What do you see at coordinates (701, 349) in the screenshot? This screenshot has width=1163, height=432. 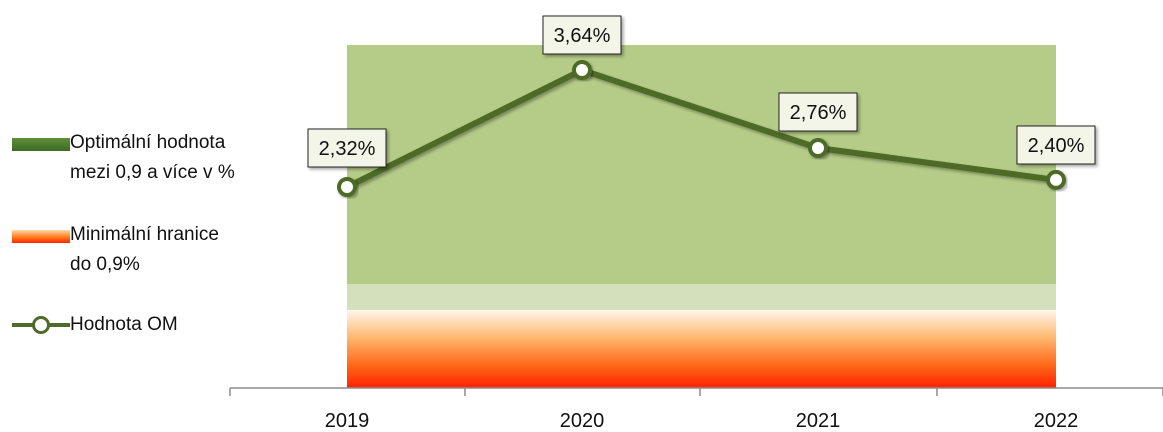 I see `band-minimal` at bounding box center [701, 349].